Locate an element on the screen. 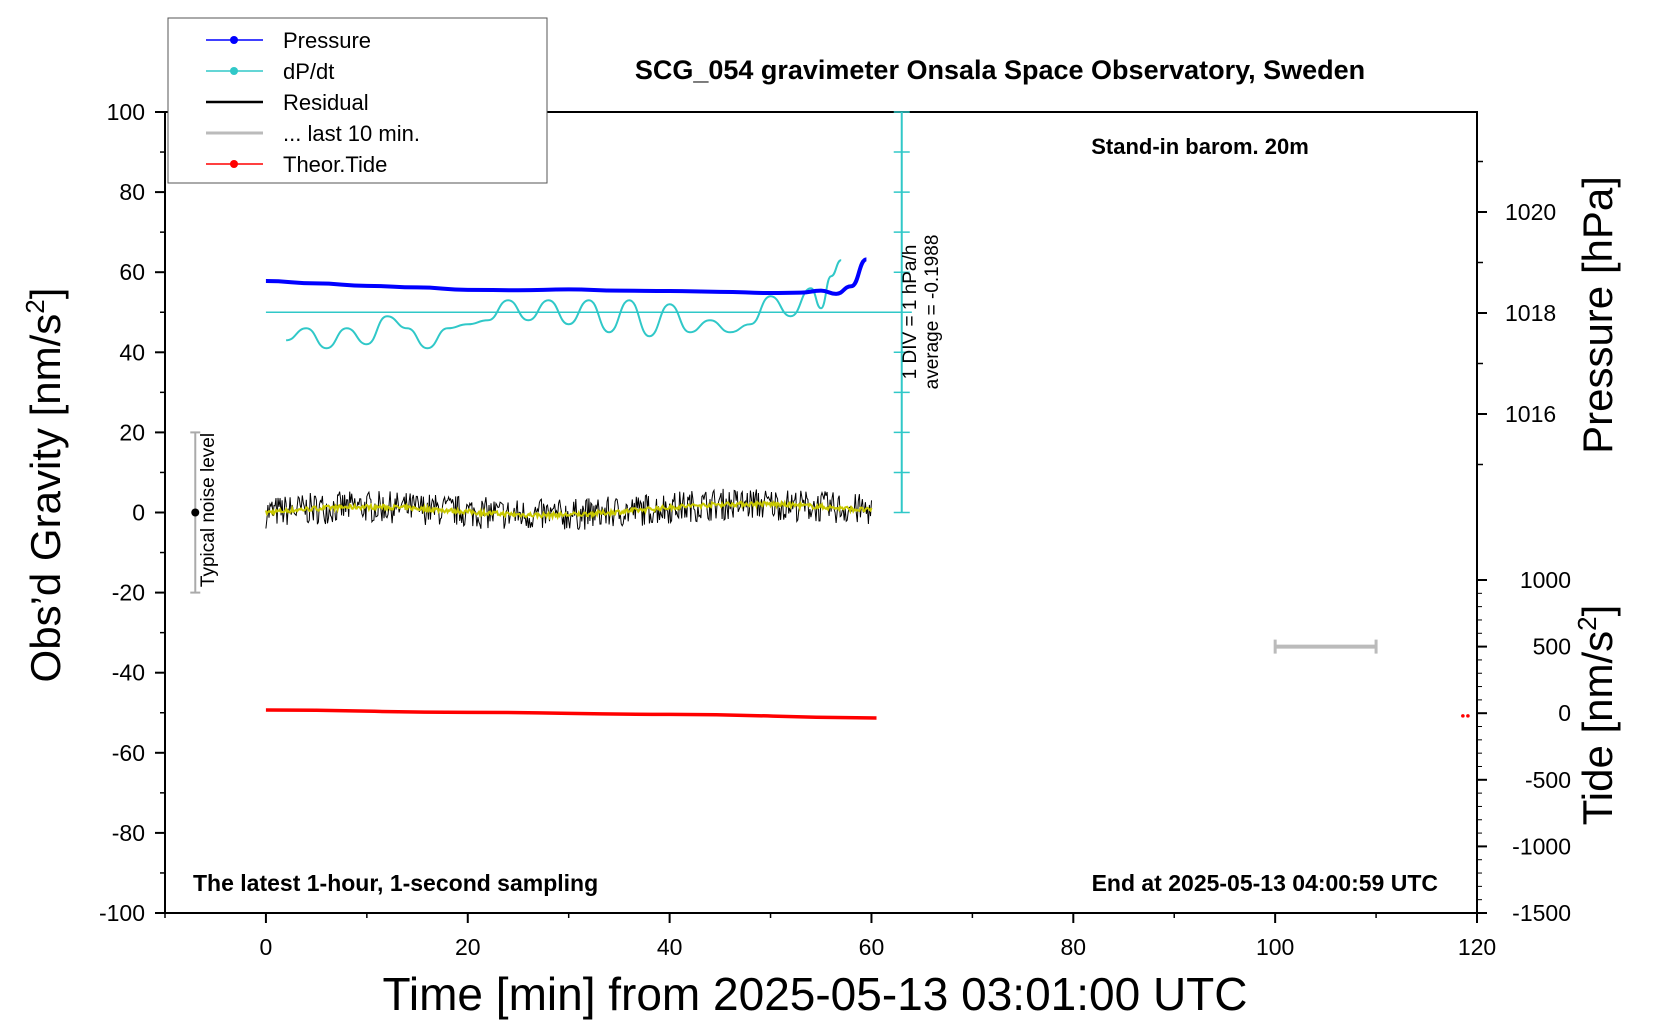  footer-left-label: The latest 1-hour, 1-second sampling is located at coordinates (395, 883).